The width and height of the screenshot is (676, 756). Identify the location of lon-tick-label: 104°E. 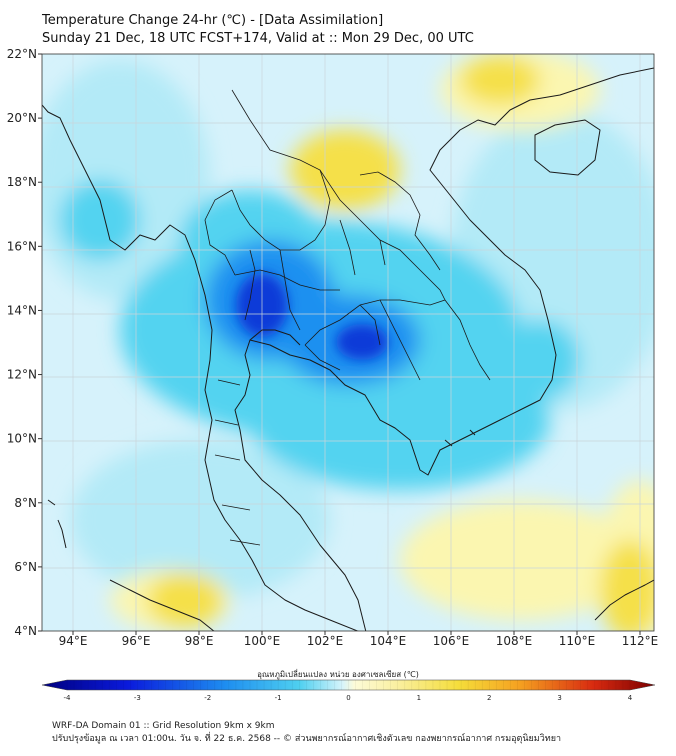
(388, 641).